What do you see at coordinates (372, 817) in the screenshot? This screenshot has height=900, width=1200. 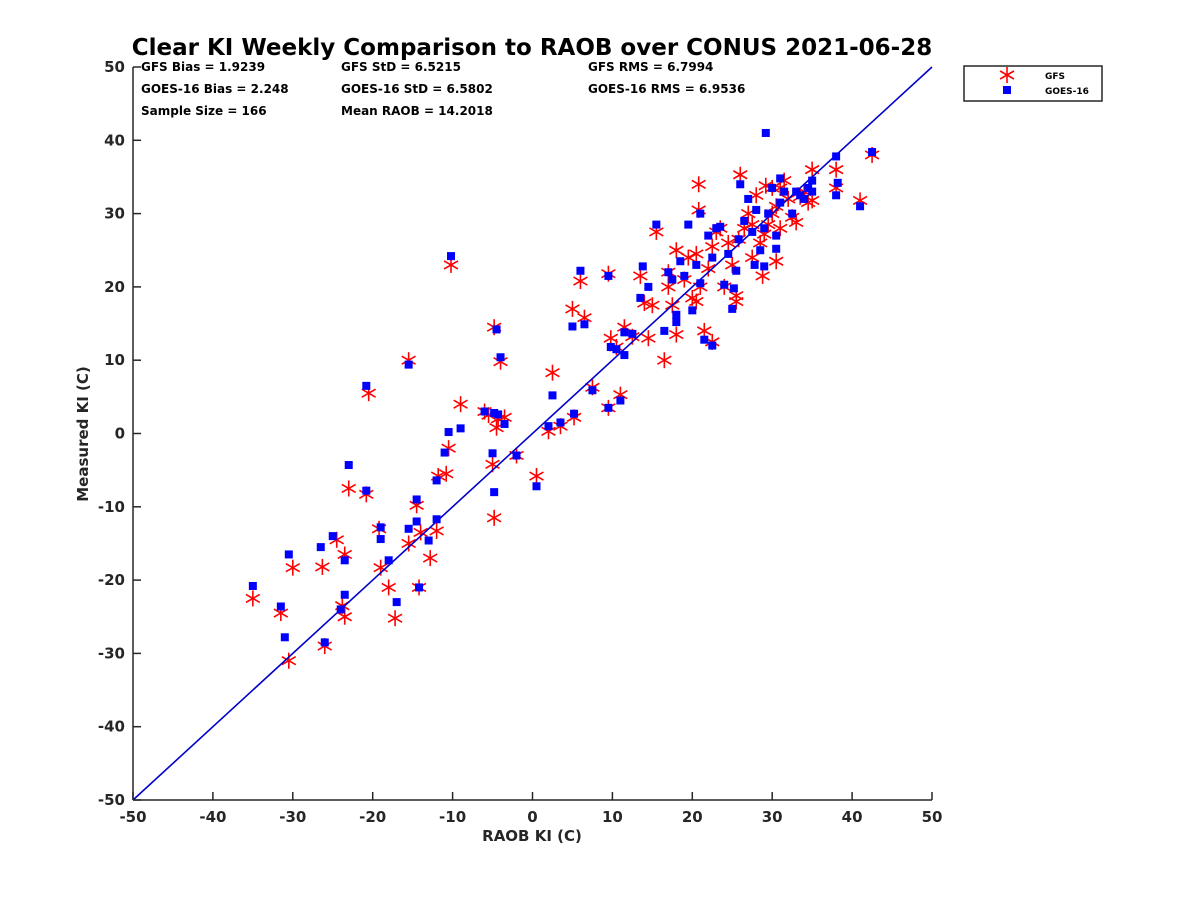 I see `x-tick-label: -20` at bounding box center [372, 817].